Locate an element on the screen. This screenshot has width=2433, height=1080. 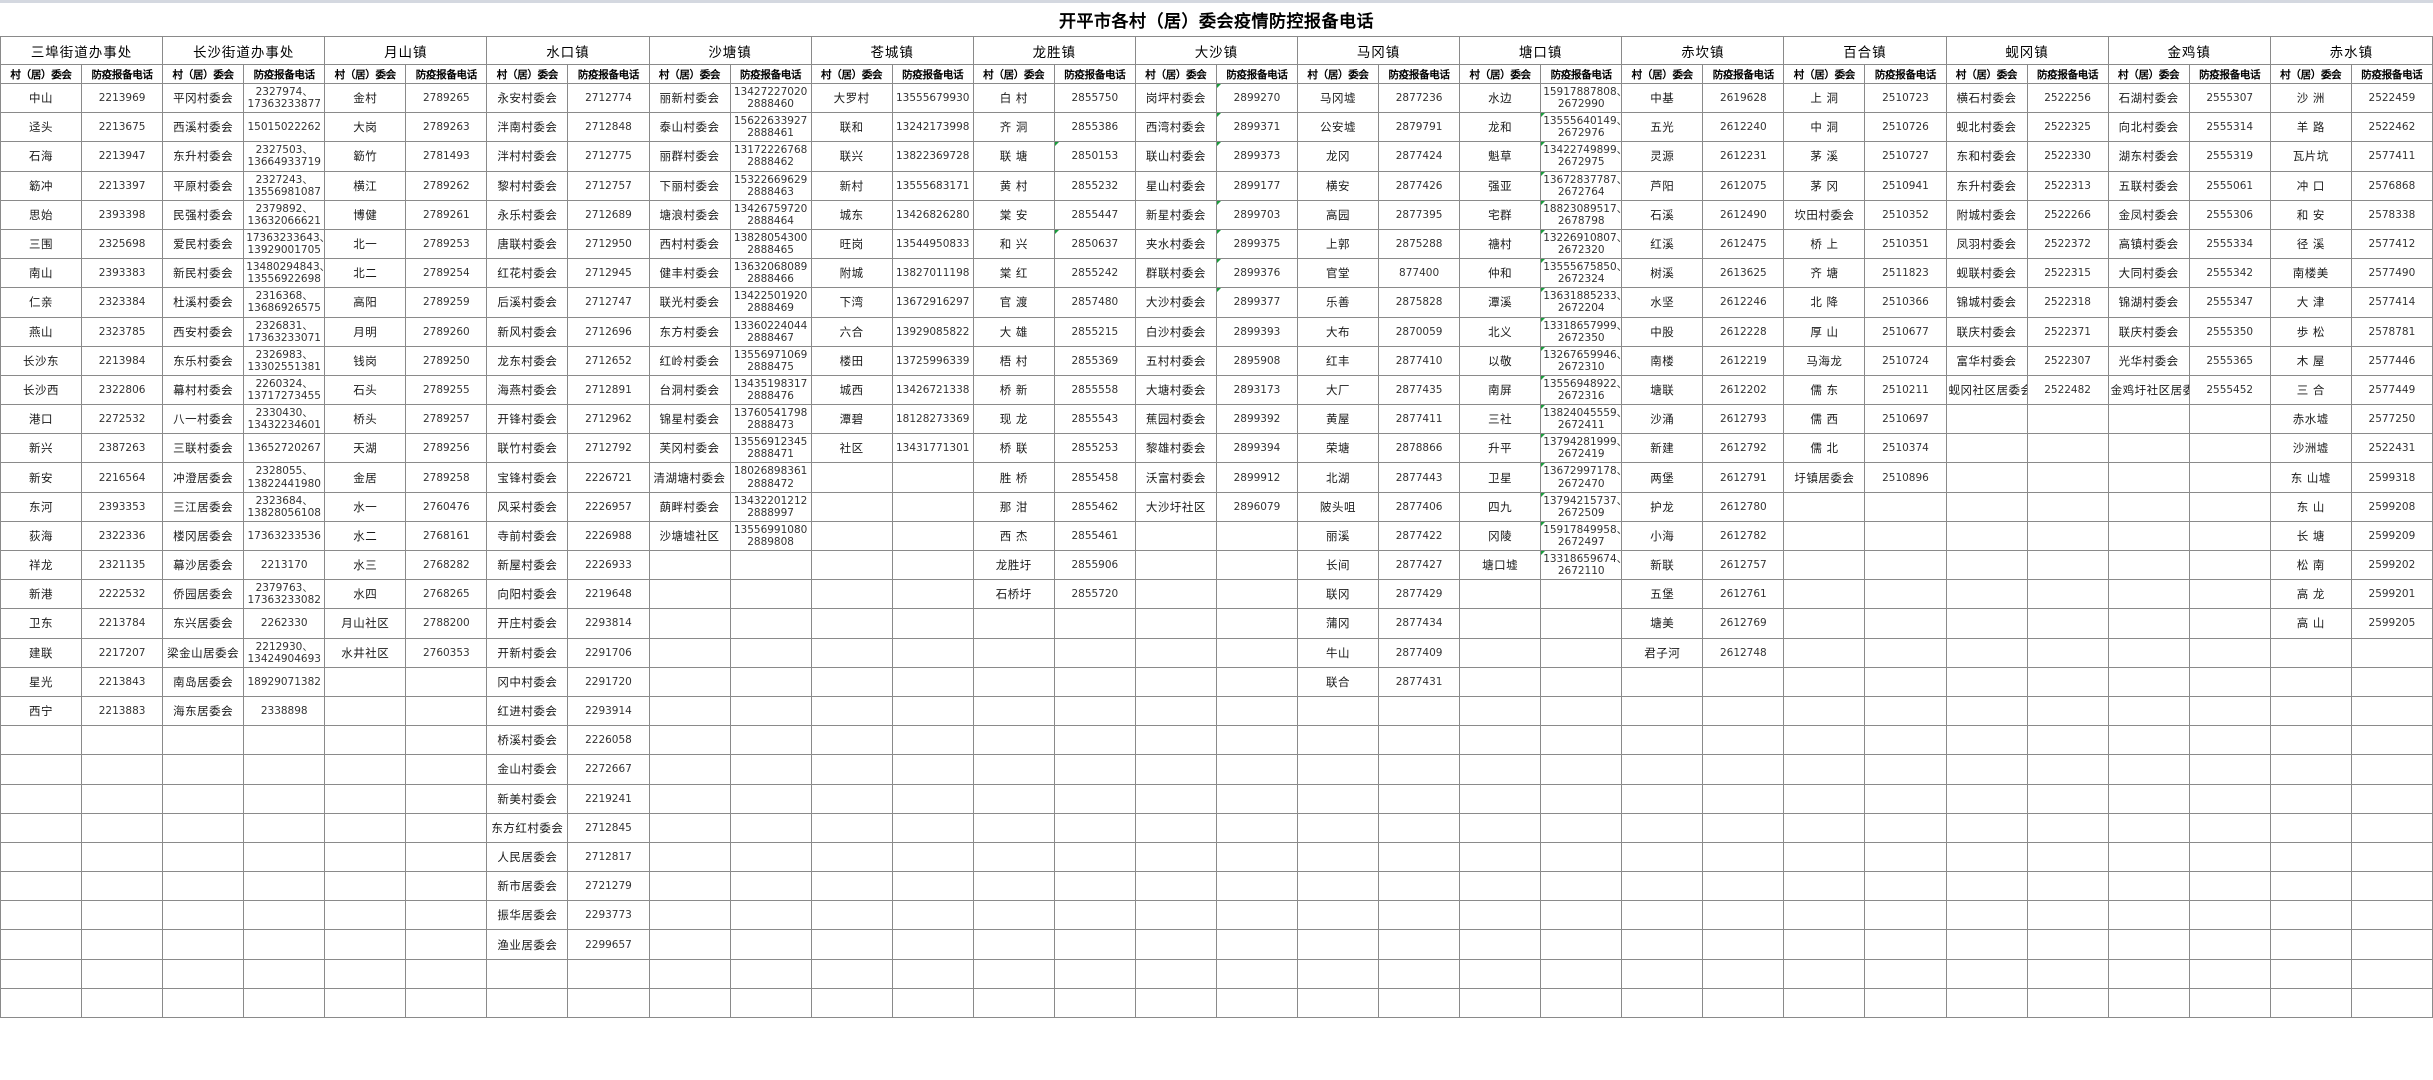
cell-committee-name: 泮南村委会 is located at coordinates (527, 127).